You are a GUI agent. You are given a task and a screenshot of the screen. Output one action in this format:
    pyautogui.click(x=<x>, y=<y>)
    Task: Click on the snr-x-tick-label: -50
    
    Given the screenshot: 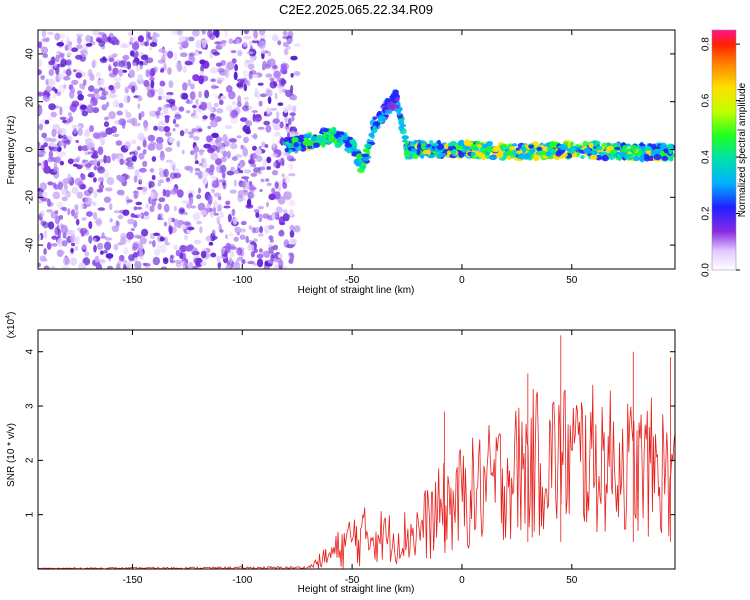 What is the action you would take?
    pyautogui.click(x=352, y=580)
    